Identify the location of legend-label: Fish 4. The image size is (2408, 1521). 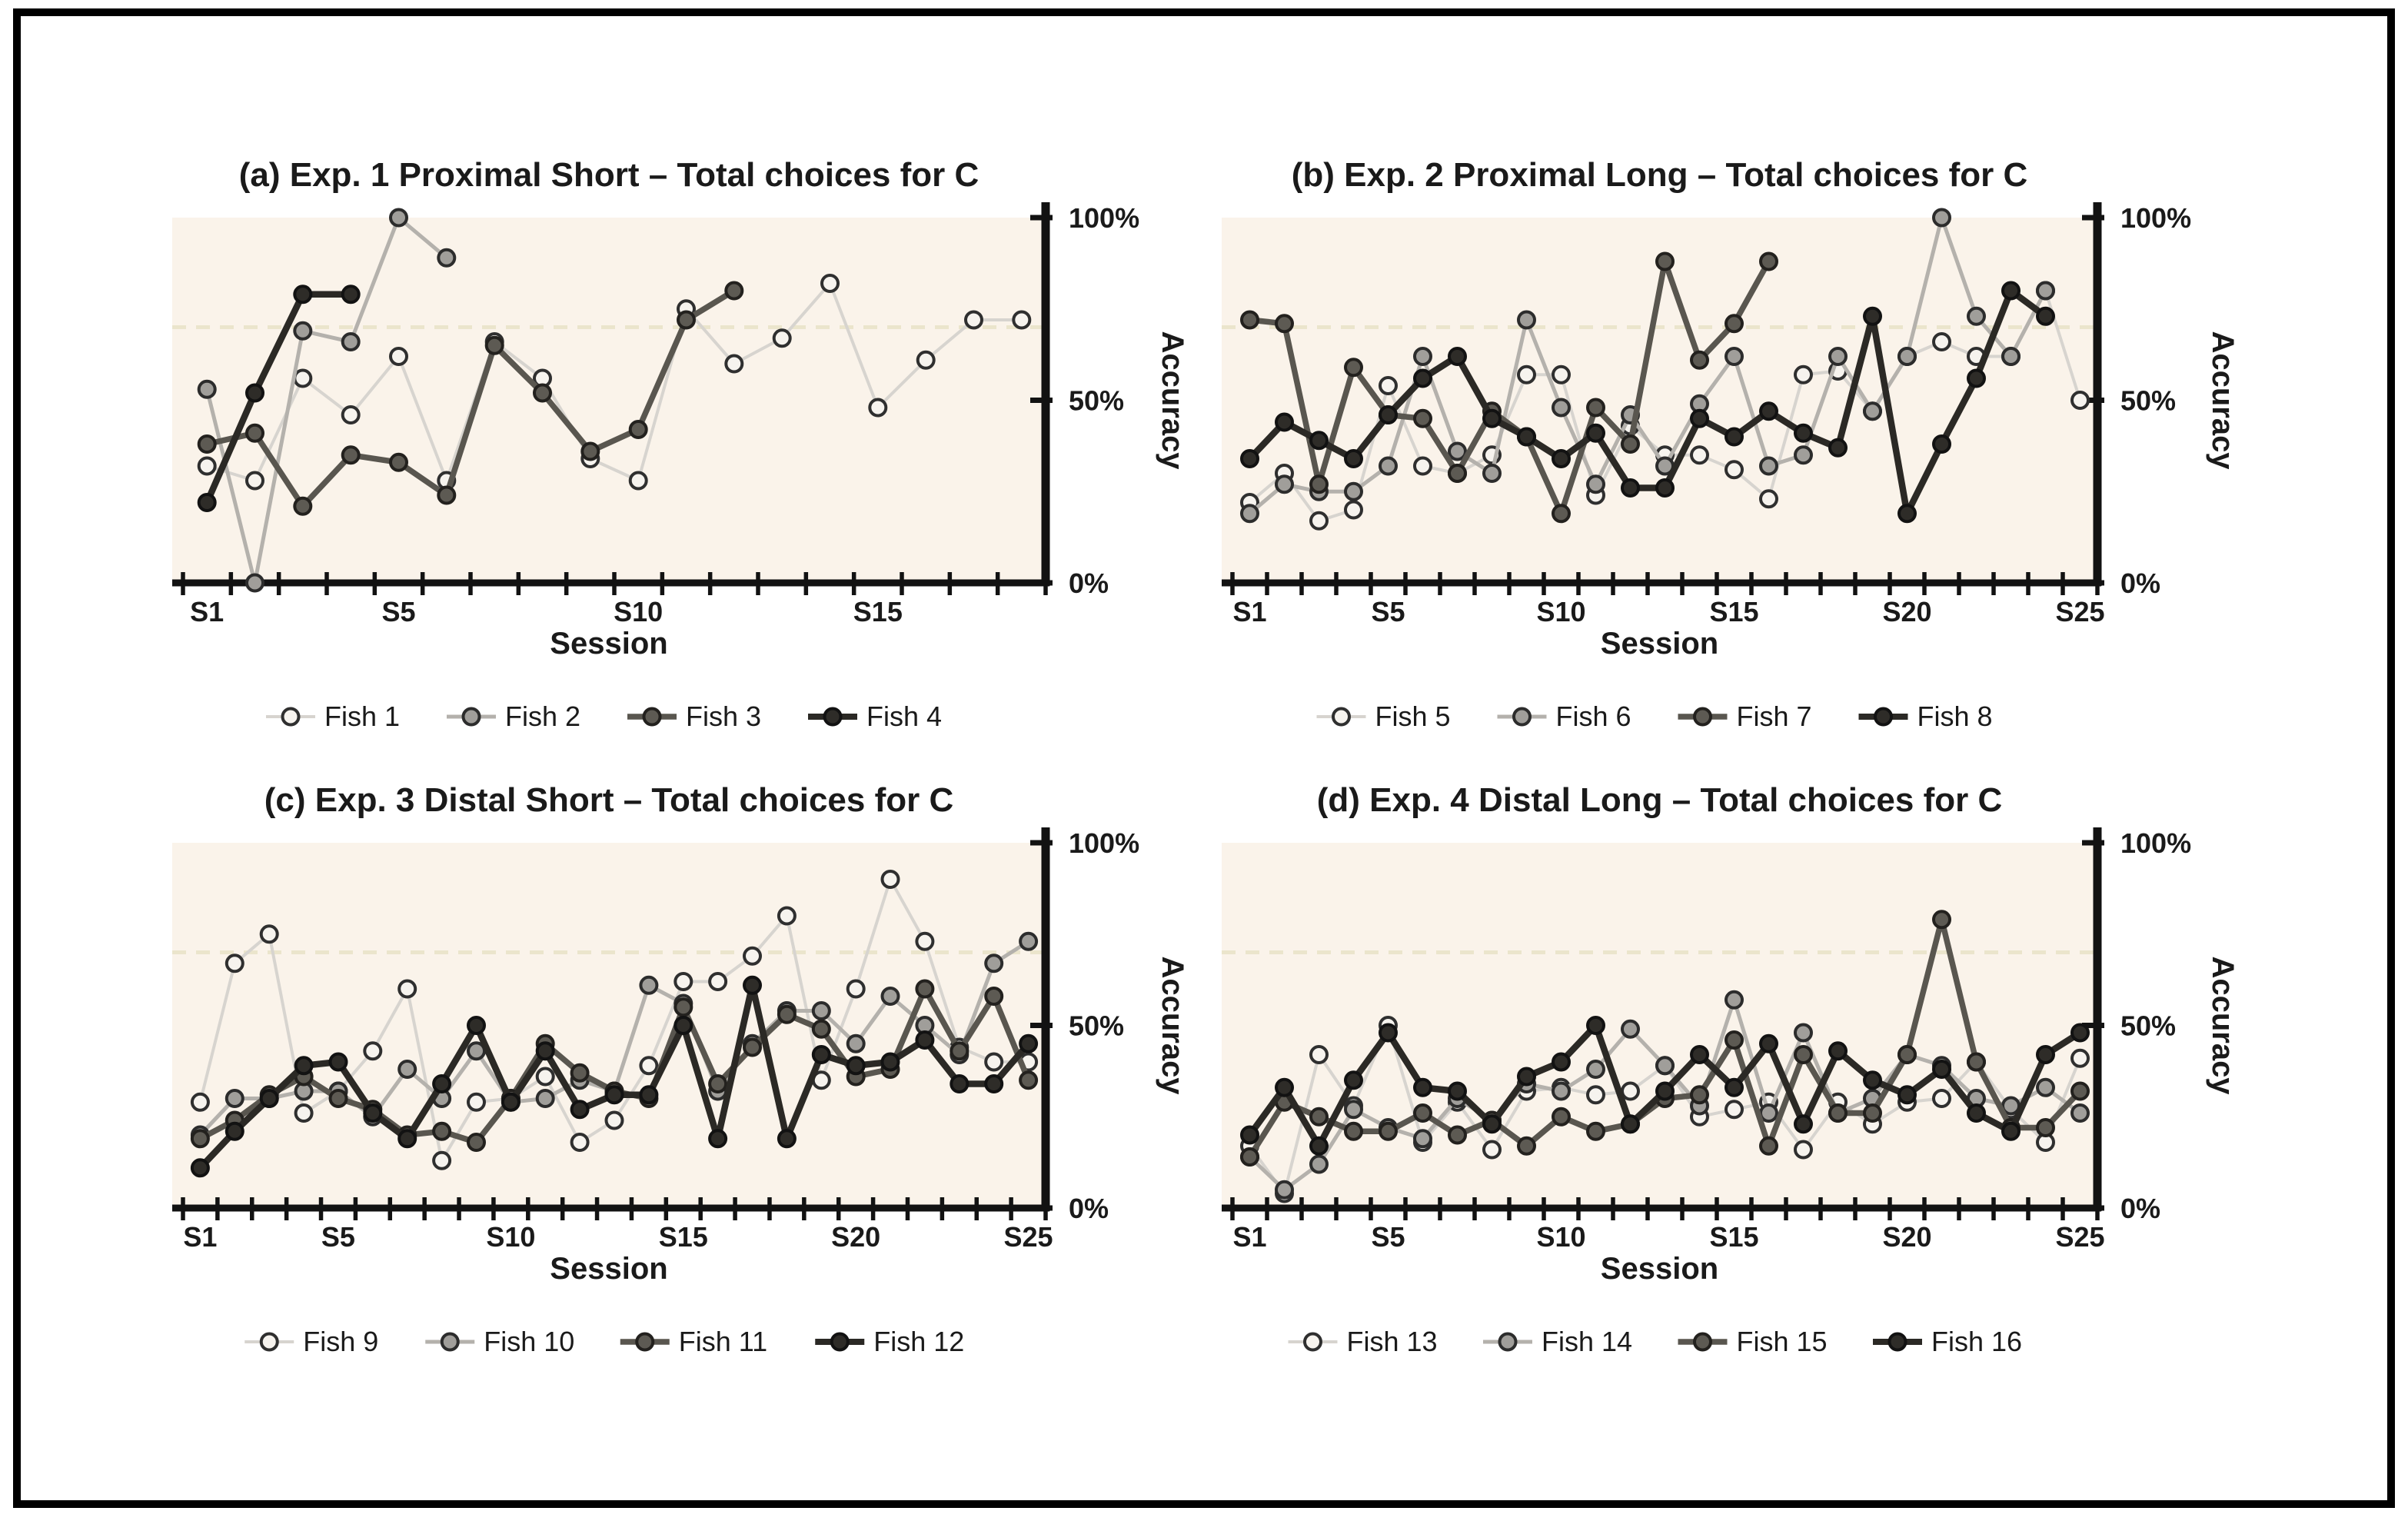
(904, 716).